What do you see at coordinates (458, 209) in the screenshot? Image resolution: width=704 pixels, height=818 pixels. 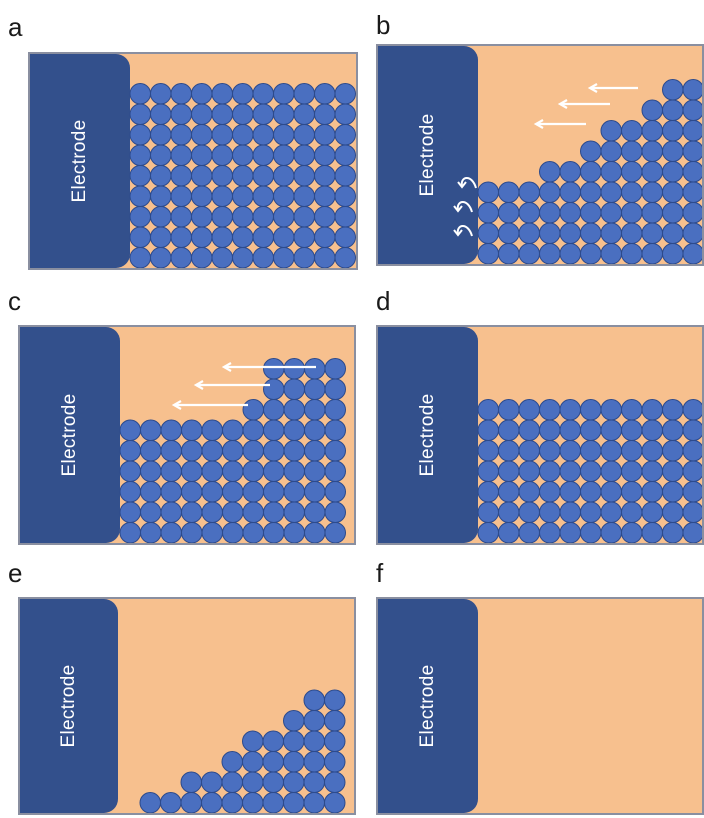 I see `arrow-head` at bounding box center [458, 209].